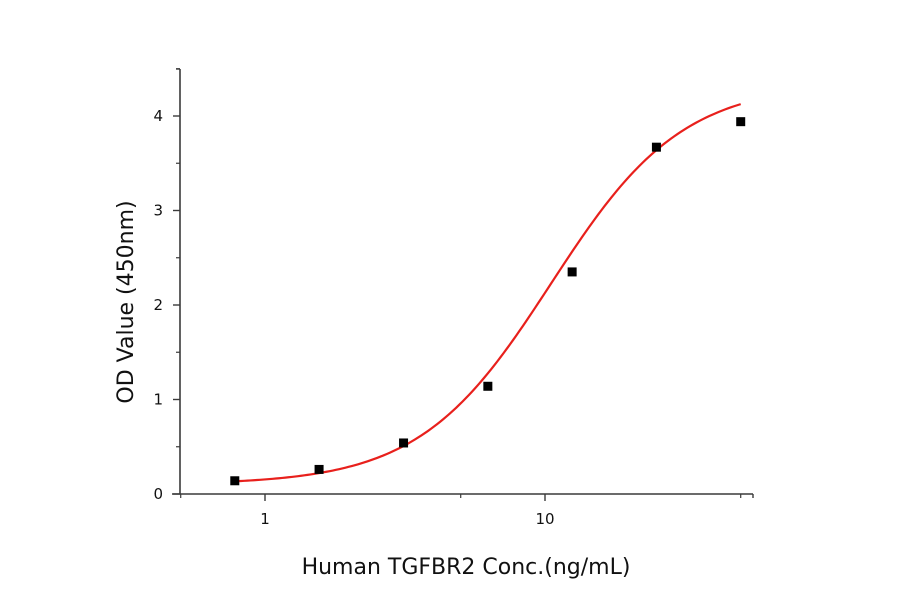 The image size is (900, 594). I want to click on x-tick-label: 10, so click(544, 519).